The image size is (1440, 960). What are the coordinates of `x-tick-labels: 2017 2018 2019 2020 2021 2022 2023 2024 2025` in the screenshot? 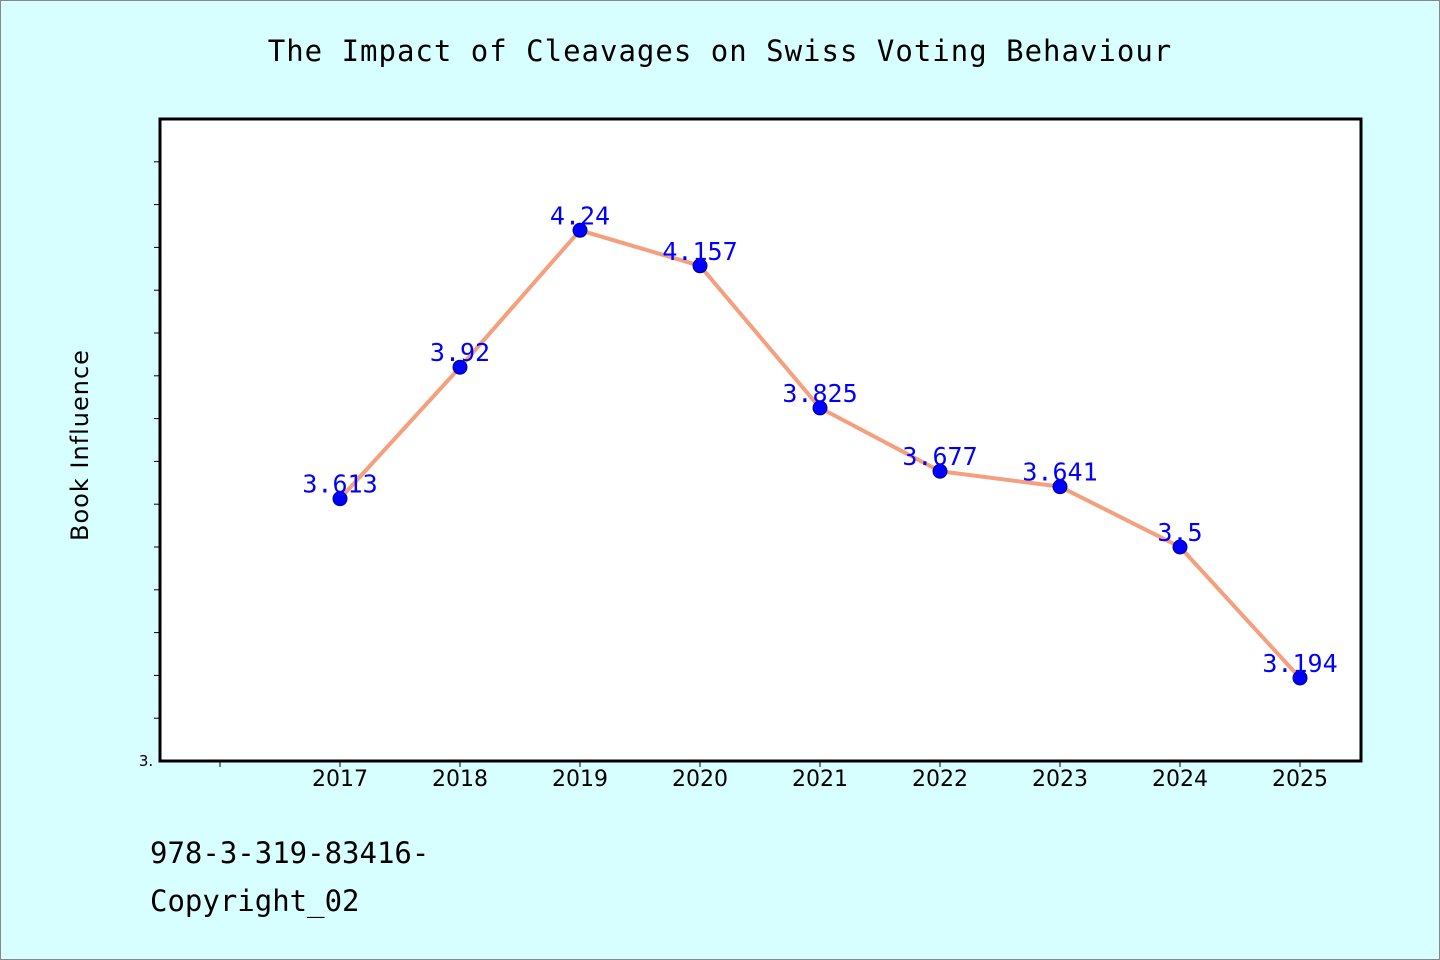 It's located at (820, 779).